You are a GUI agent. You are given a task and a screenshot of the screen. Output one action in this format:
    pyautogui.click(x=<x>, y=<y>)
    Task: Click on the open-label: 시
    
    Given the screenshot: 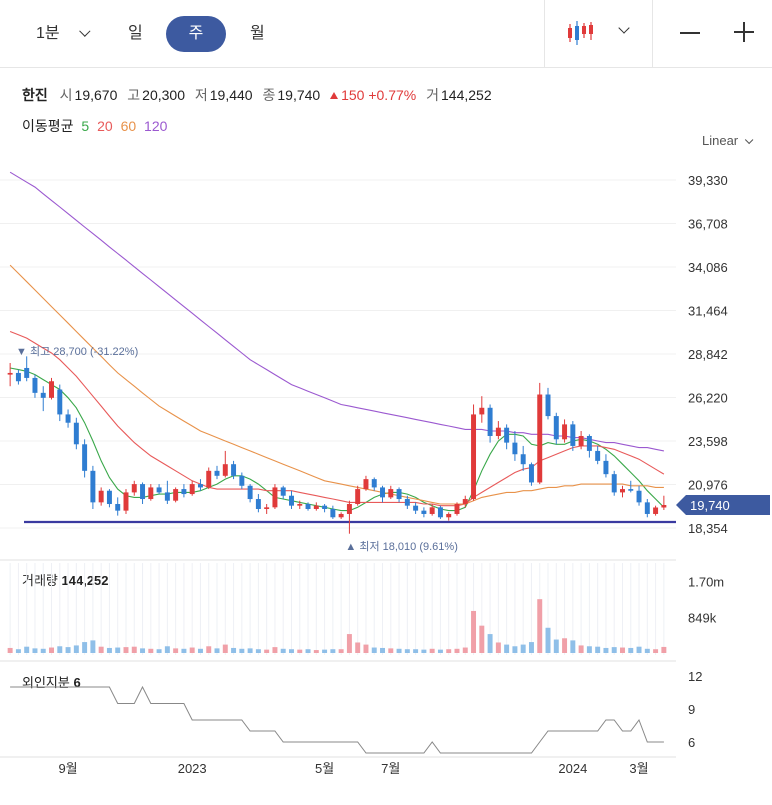 What is the action you would take?
    pyautogui.click(x=66, y=95)
    